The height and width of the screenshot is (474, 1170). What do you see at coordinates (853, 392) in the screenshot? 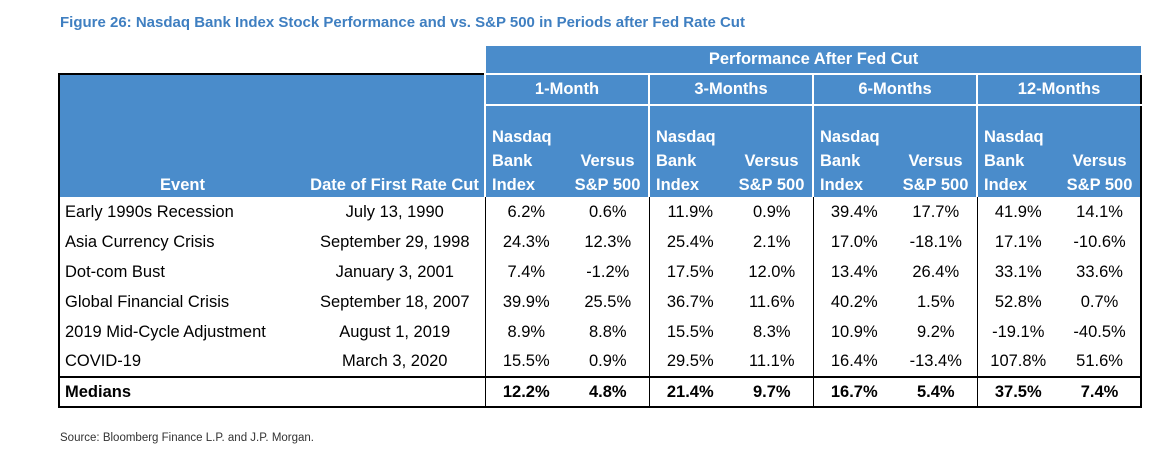
I see `index-value-cell: 16.7%` at bounding box center [853, 392].